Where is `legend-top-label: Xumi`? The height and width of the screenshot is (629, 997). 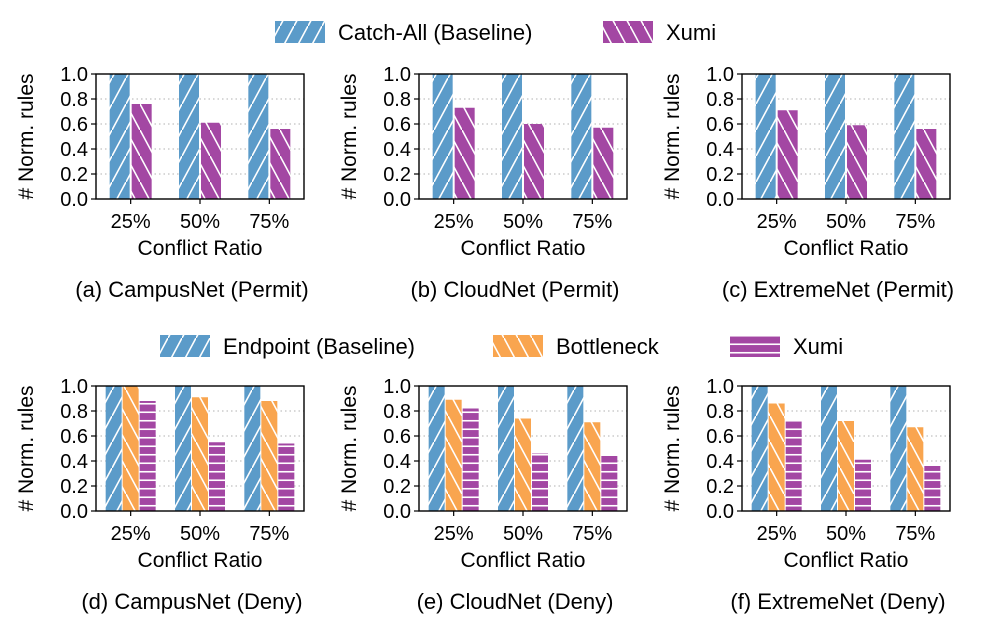
legend-top-label: Xumi is located at coordinates (691, 32).